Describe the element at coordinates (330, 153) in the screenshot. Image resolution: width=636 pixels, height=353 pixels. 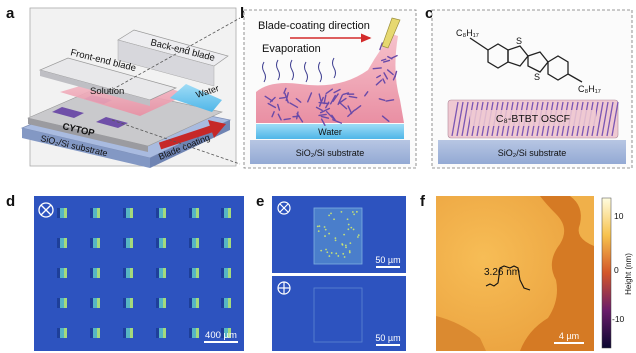
I see `substrate-label-b: SiO₂/Si substrate` at that location.